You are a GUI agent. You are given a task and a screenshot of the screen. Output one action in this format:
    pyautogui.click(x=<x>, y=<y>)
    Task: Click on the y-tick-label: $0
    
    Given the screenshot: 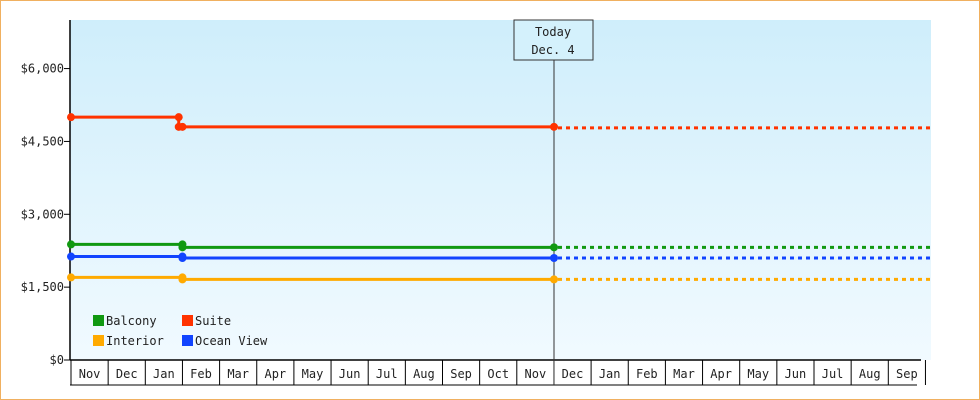 What is the action you would take?
    pyautogui.click(x=57, y=360)
    